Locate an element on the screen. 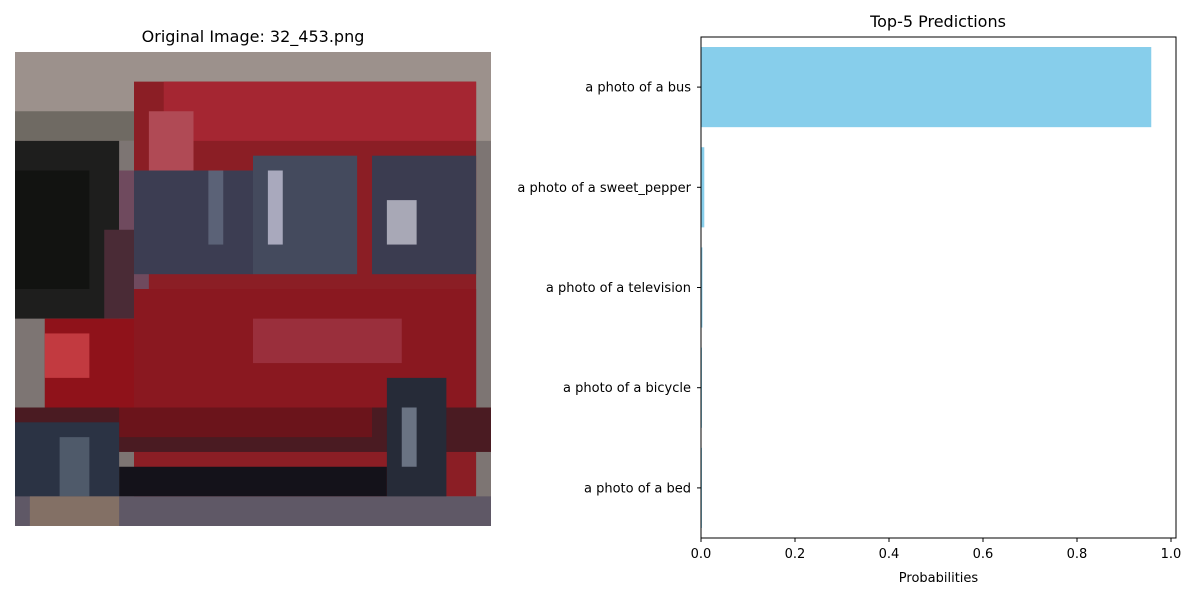 Image resolution: width=1200 pixels, height=600 pixels. y-tick-label: a photo of a bicycle is located at coordinates (627, 388).